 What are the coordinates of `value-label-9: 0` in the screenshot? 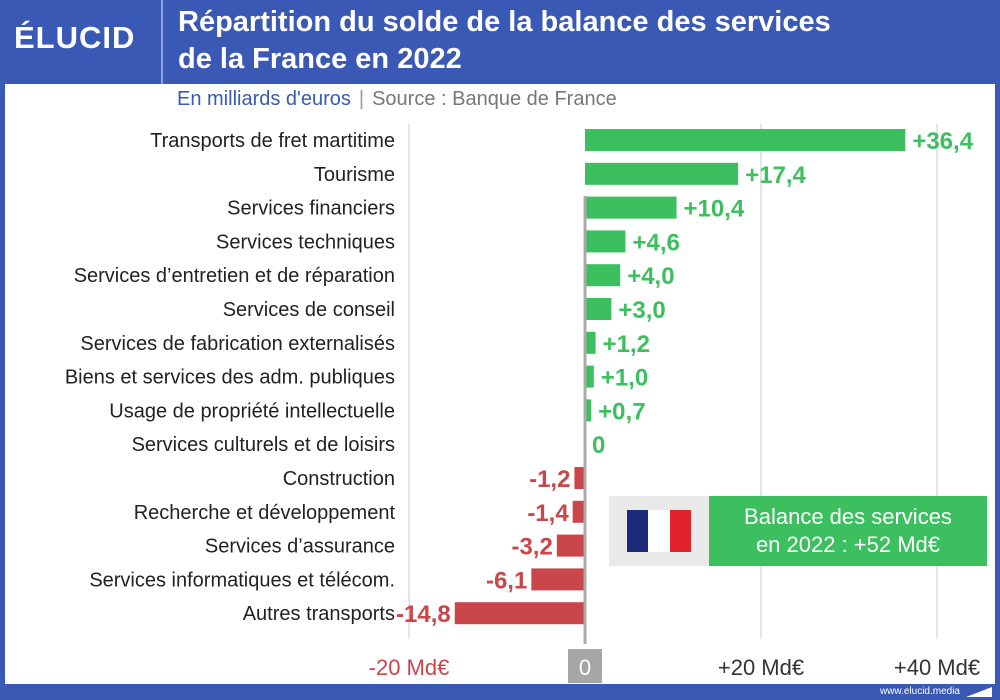 It's located at (598, 445).